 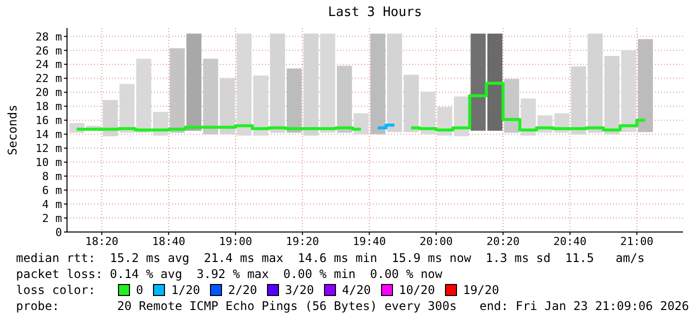 What do you see at coordinates (235, 241) in the screenshot?
I see `x-tick-label: 19:00` at bounding box center [235, 241].